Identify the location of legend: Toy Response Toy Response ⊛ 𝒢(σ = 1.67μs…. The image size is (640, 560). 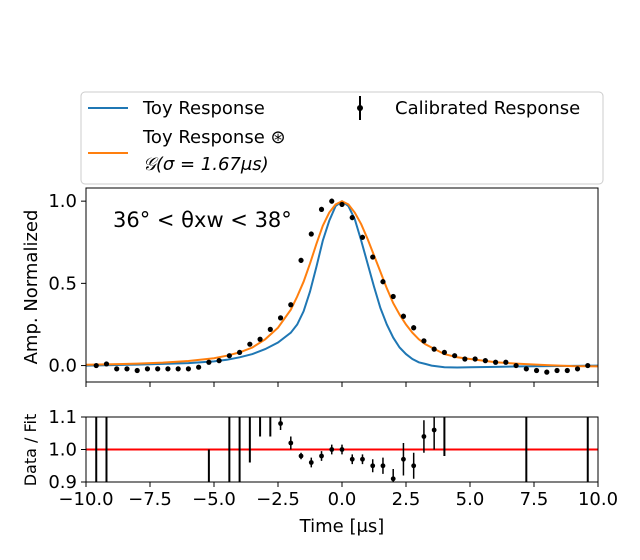
(342, 138).